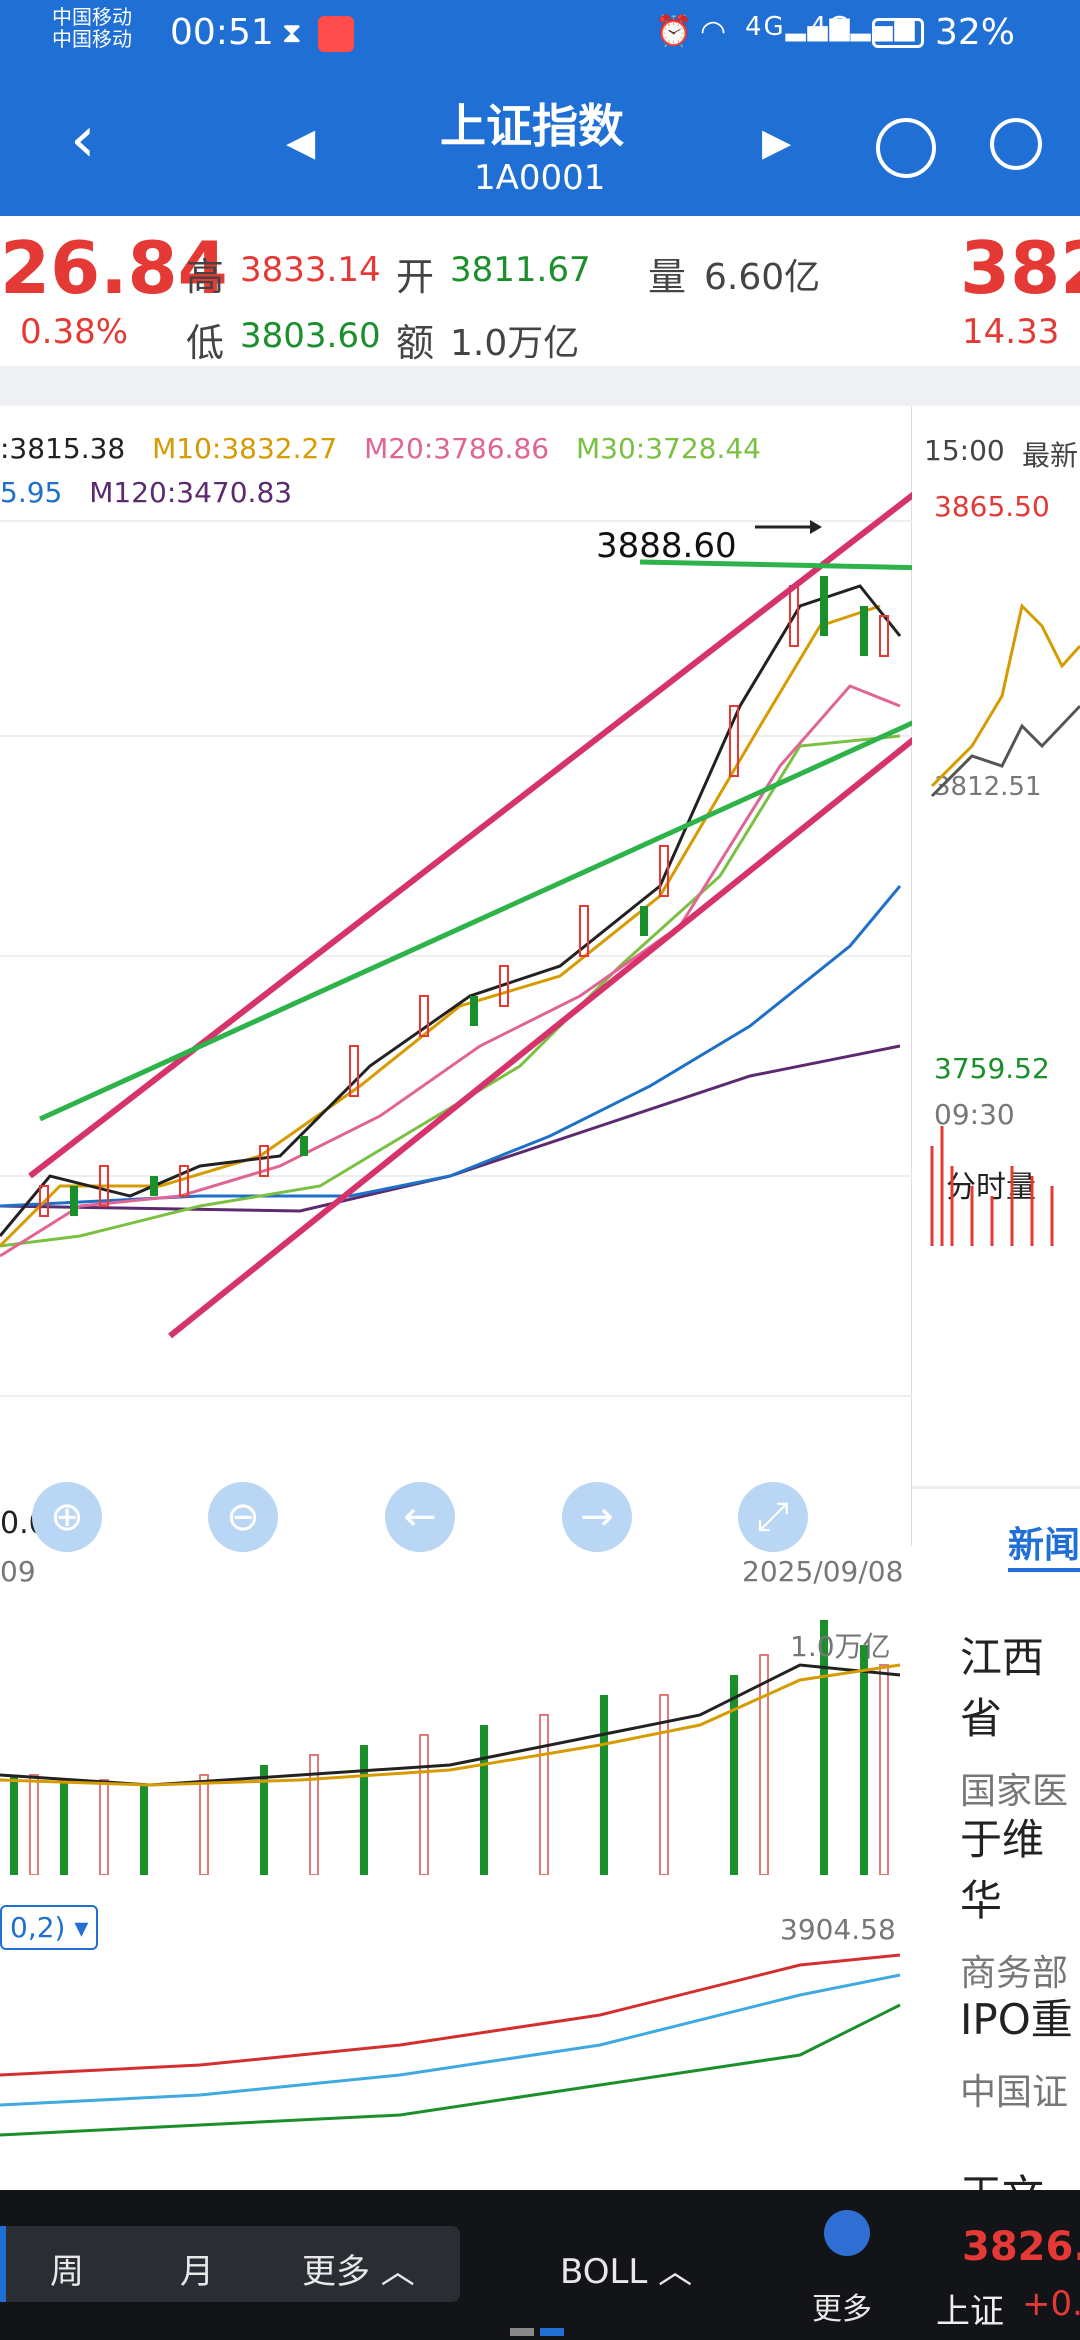 The height and width of the screenshot is (2340, 1080). What do you see at coordinates (301, 142) in the screenshot?
I see `prev-stock-icon: ◀` at bounding box center [301, 142].